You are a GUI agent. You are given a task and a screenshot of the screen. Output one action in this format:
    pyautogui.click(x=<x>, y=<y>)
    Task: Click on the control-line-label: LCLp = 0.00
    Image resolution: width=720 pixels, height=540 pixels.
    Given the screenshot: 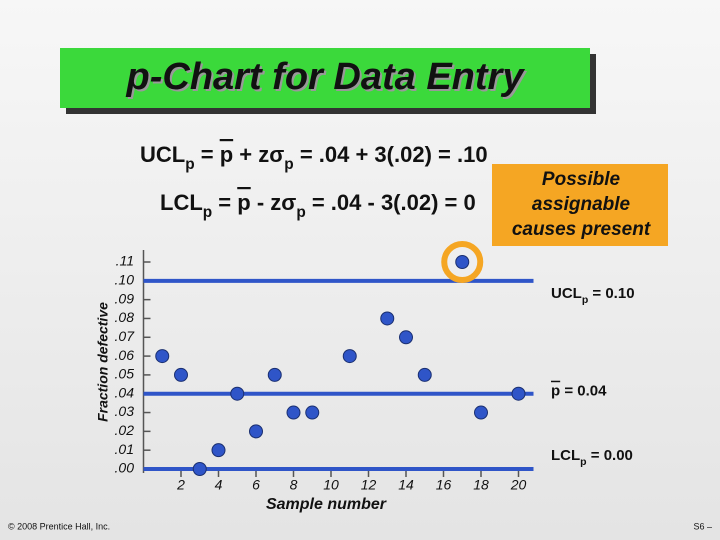 What is the action you would take?
    pyautogui.click(x=592, y=457)
    